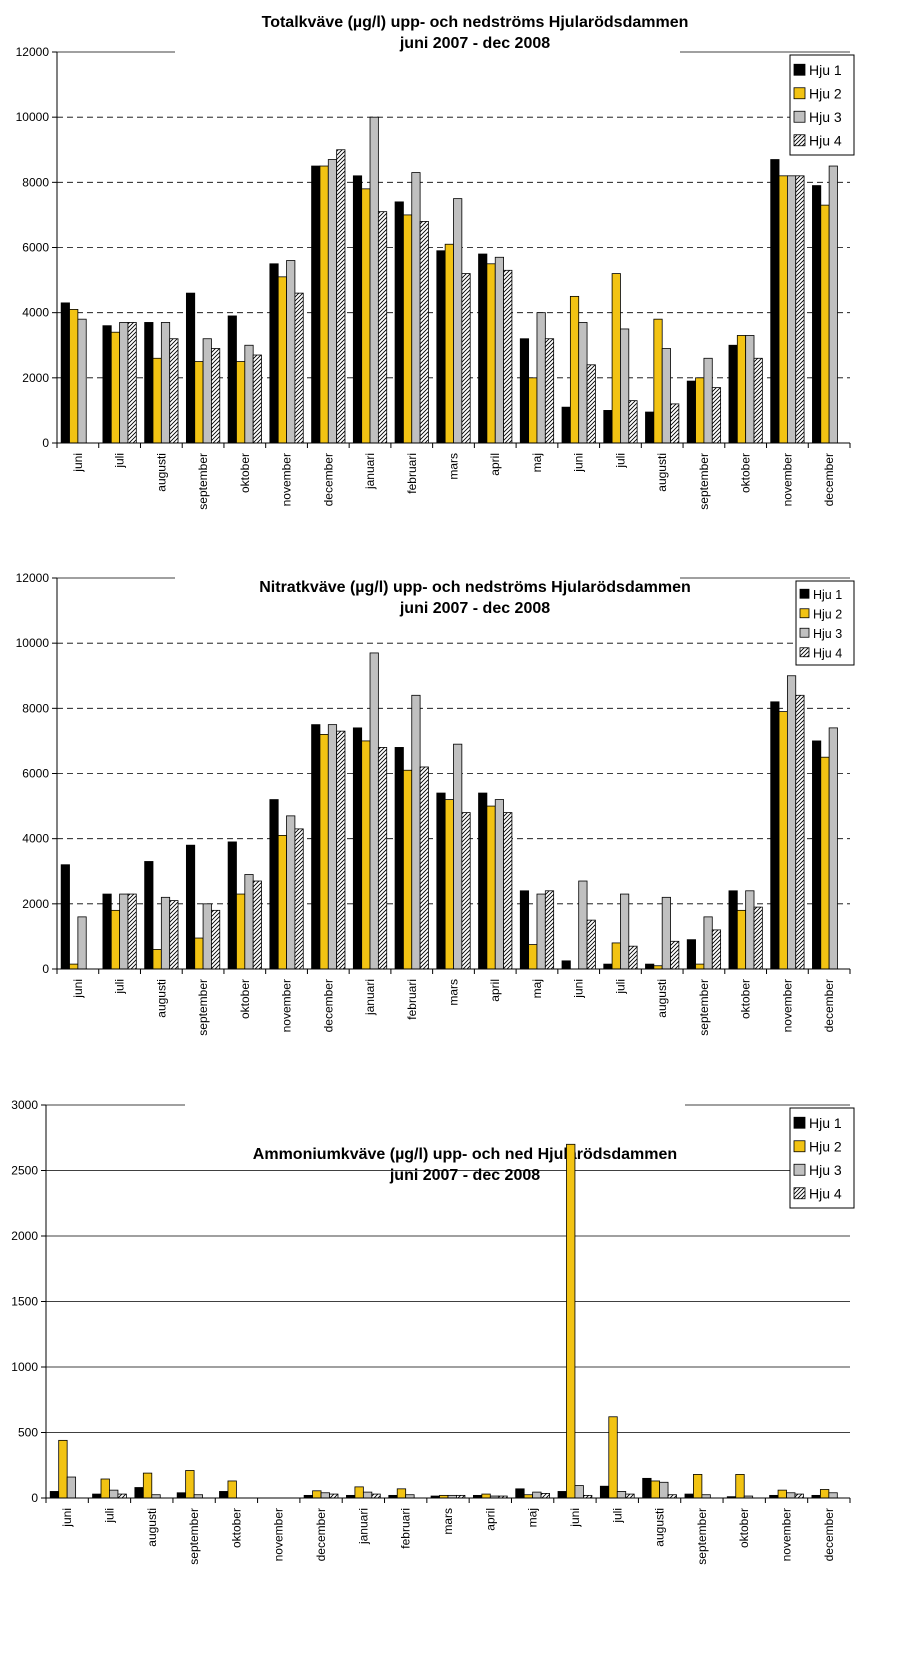 The width and height of the screenshot is (907, 1679). Describe the element at coordinates (825, 117) in the screenshot. I see `legend-label: Hju 3` at that location.